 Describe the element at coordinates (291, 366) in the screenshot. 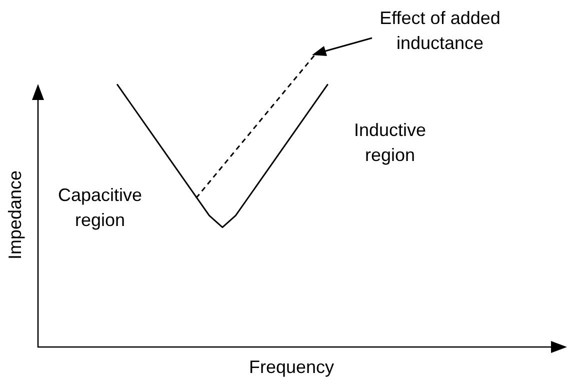

I see `x-axis-title: Frequency` at that location.